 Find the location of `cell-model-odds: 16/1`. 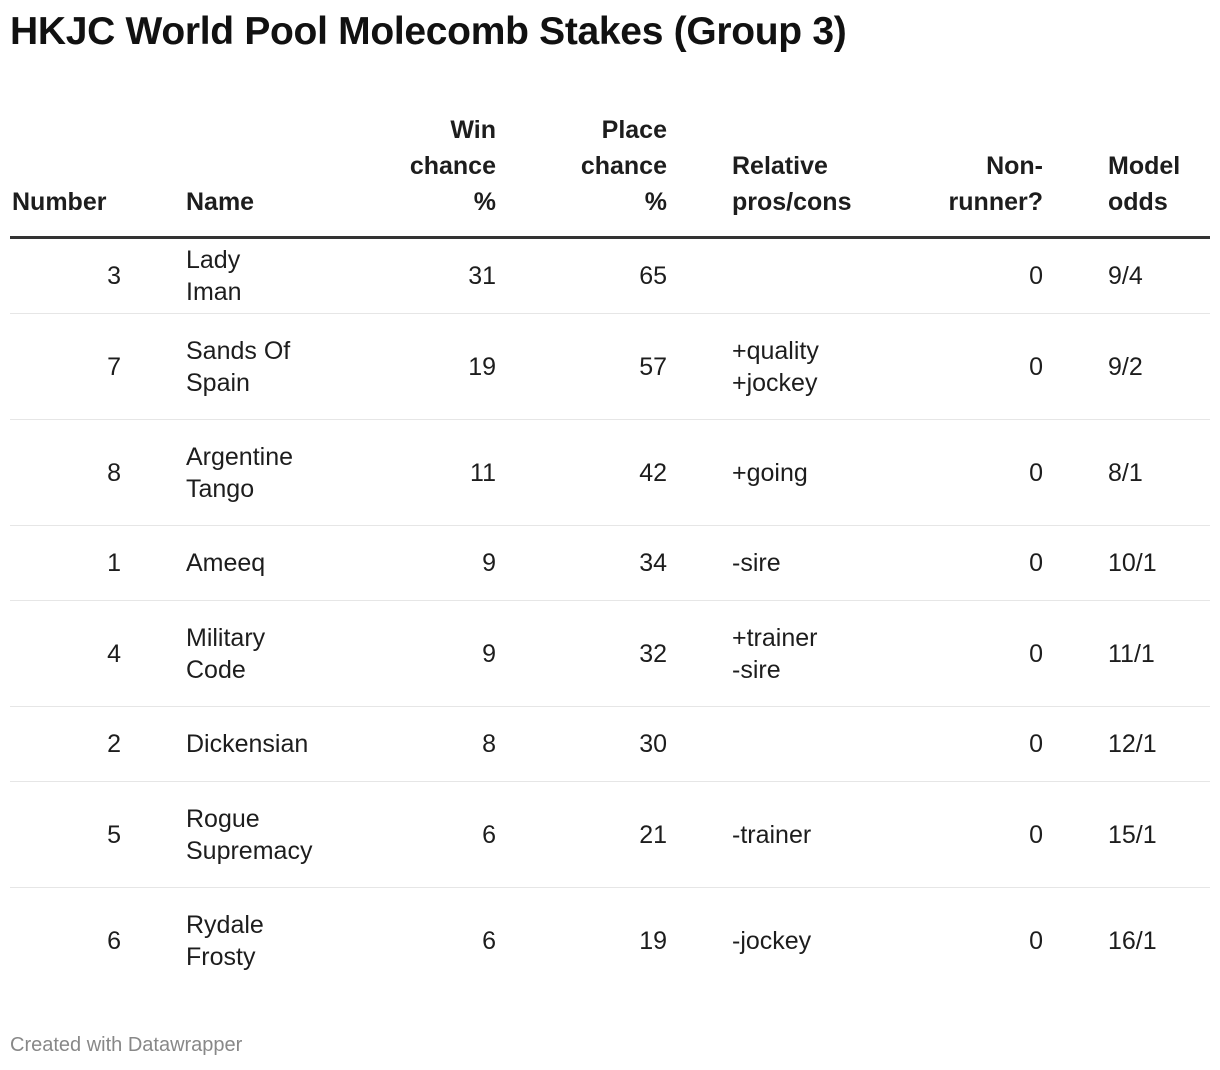

cell-model-odds: 16/1 is located at coordinates (1132, 940).